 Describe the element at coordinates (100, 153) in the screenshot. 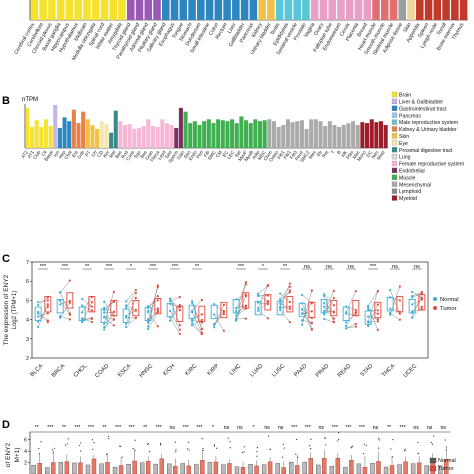

I see `panel-b-tick-label: CD` at that location.